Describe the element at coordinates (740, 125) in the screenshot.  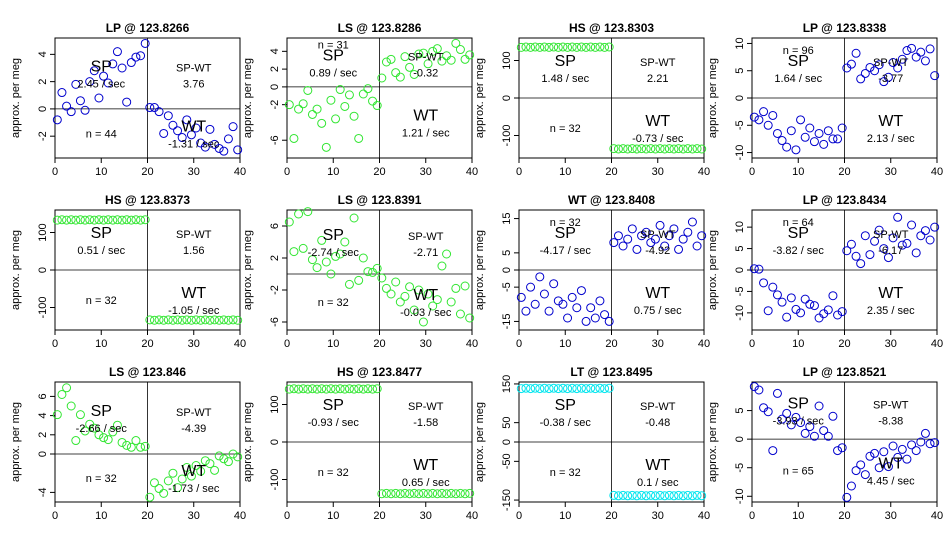
I see `y-tick-label: -5` at that location.